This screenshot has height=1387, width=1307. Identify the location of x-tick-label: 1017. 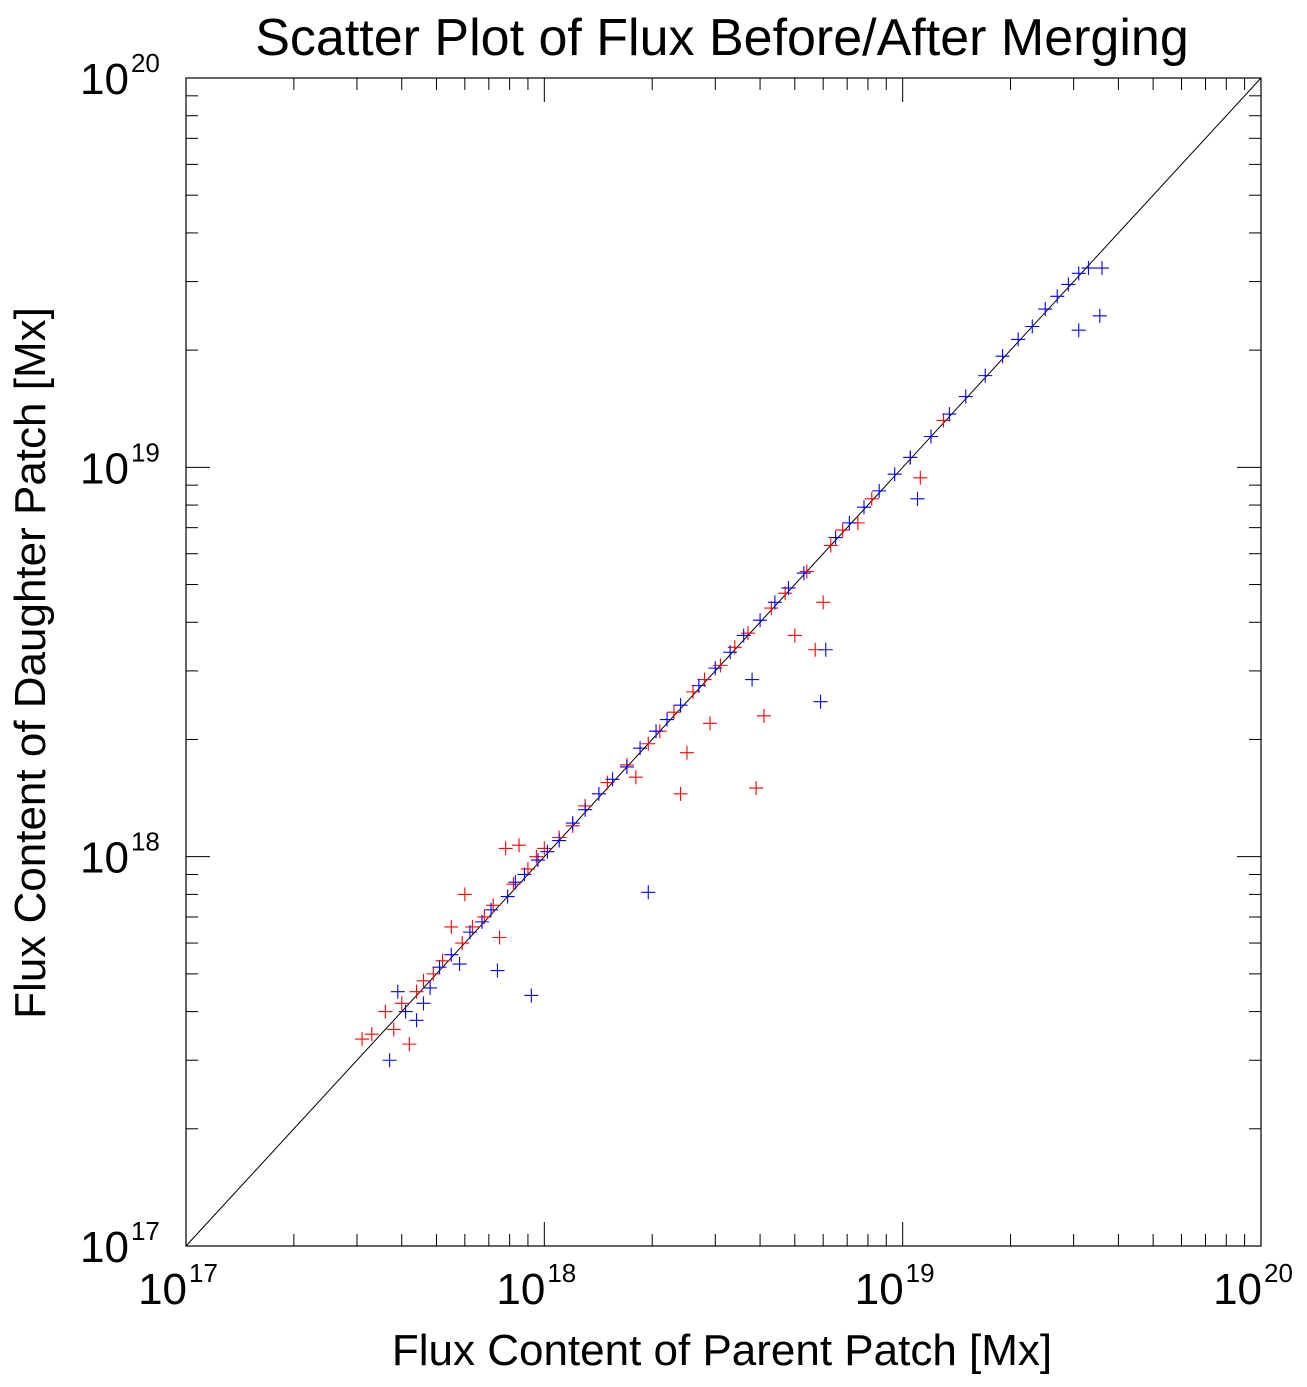
(178, 1286).